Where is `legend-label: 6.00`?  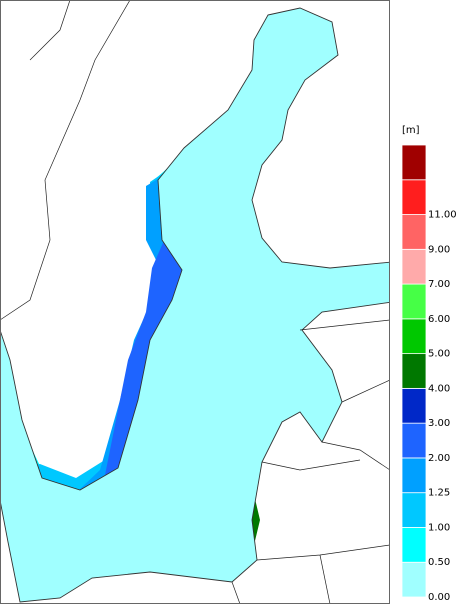 legend-label: 6.00 is located at coordinates (439, 319).